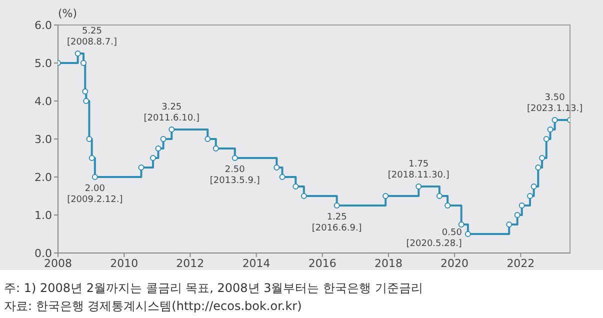 The width and height of the screenshot is (603, 318). What do you see at coordinates (43, 139) in the screenshot?
I see `y-tick-label: 3.0` at bounding box center [43, 139].